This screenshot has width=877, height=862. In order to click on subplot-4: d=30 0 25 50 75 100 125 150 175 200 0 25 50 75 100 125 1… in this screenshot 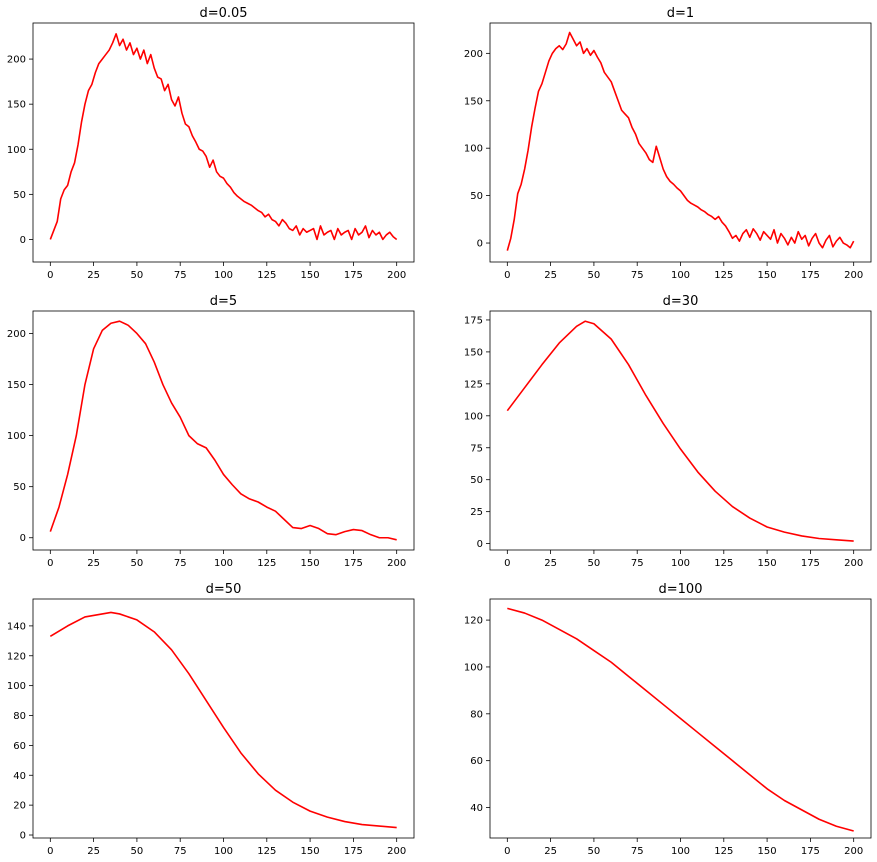, I will do `click(668, 431)`.